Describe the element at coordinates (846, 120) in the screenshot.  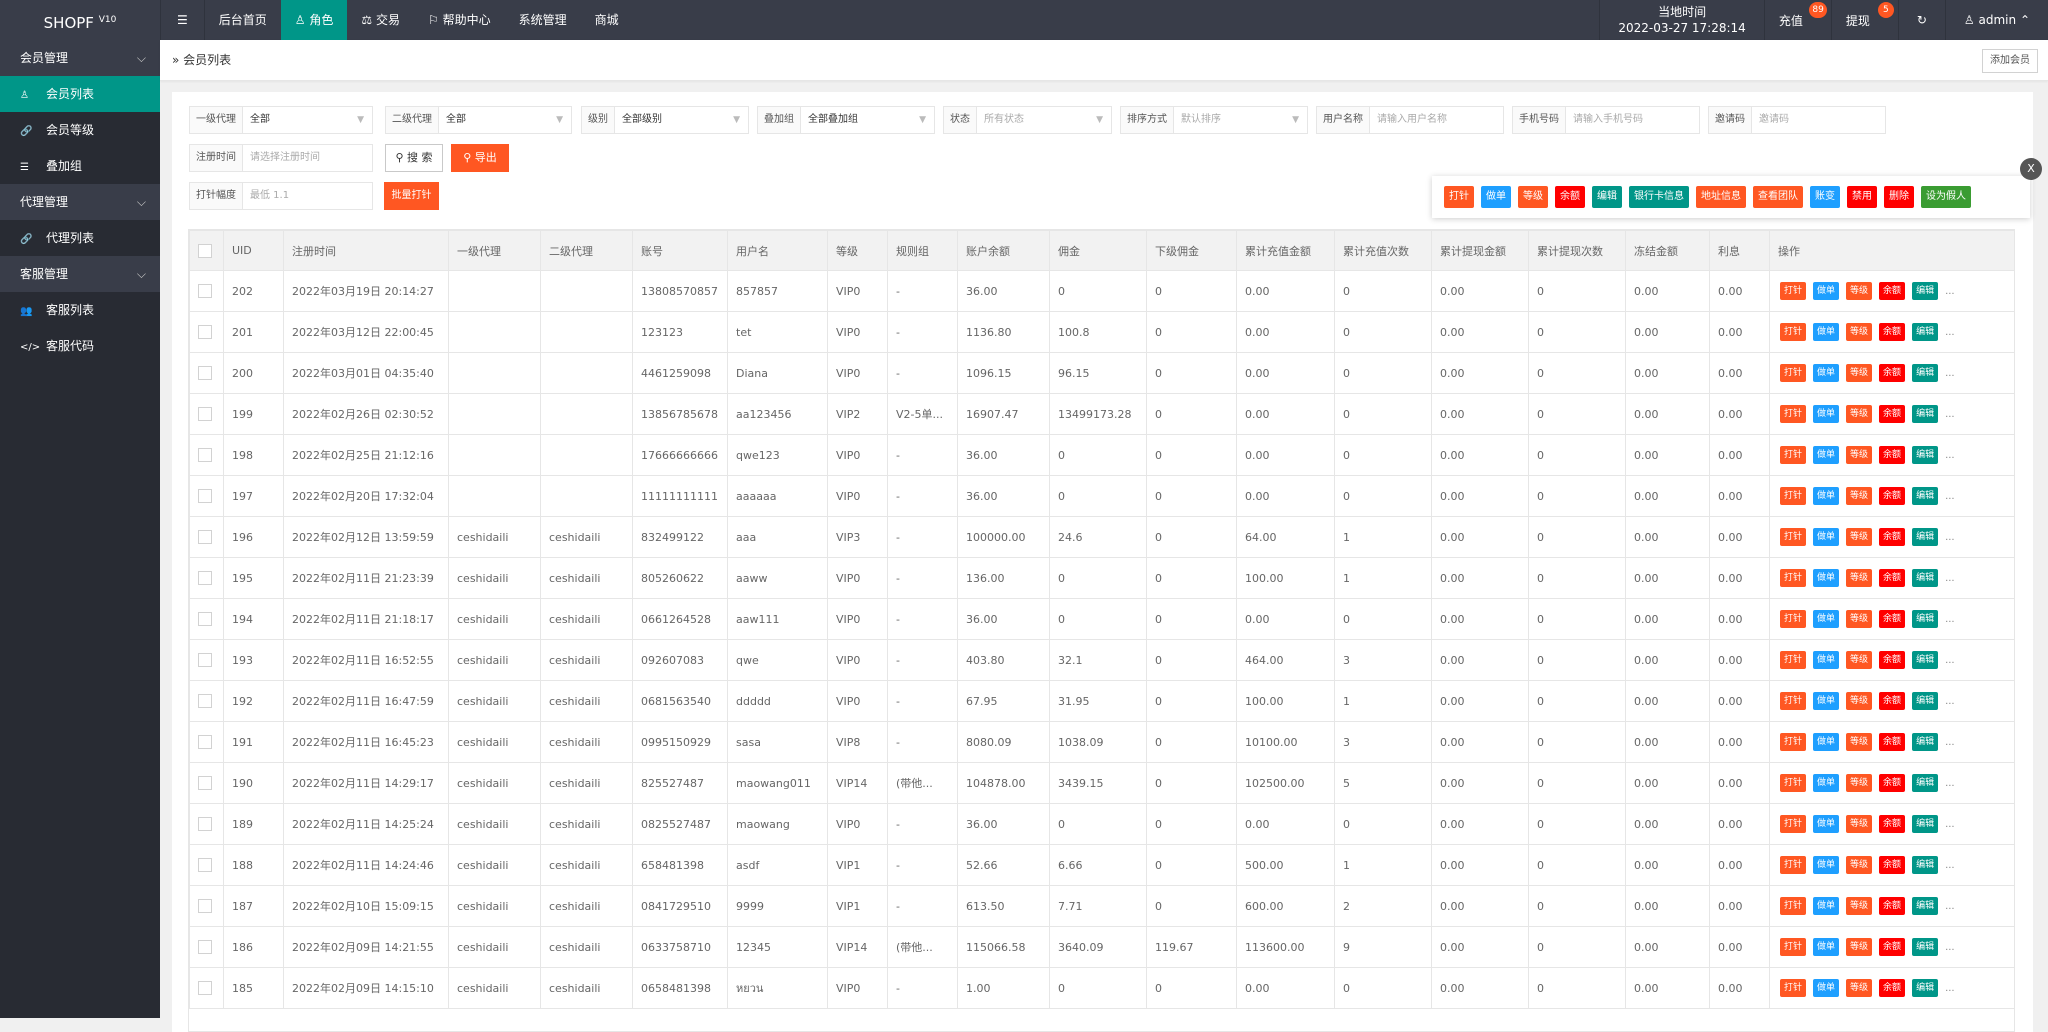
I see `group-select: 叠加组 全部叠加组 ▼` at that location.